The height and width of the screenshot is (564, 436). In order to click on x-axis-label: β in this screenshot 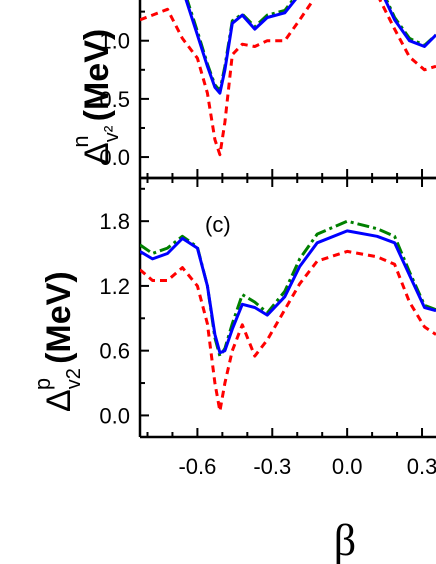, I will do `click(345, 540)`.